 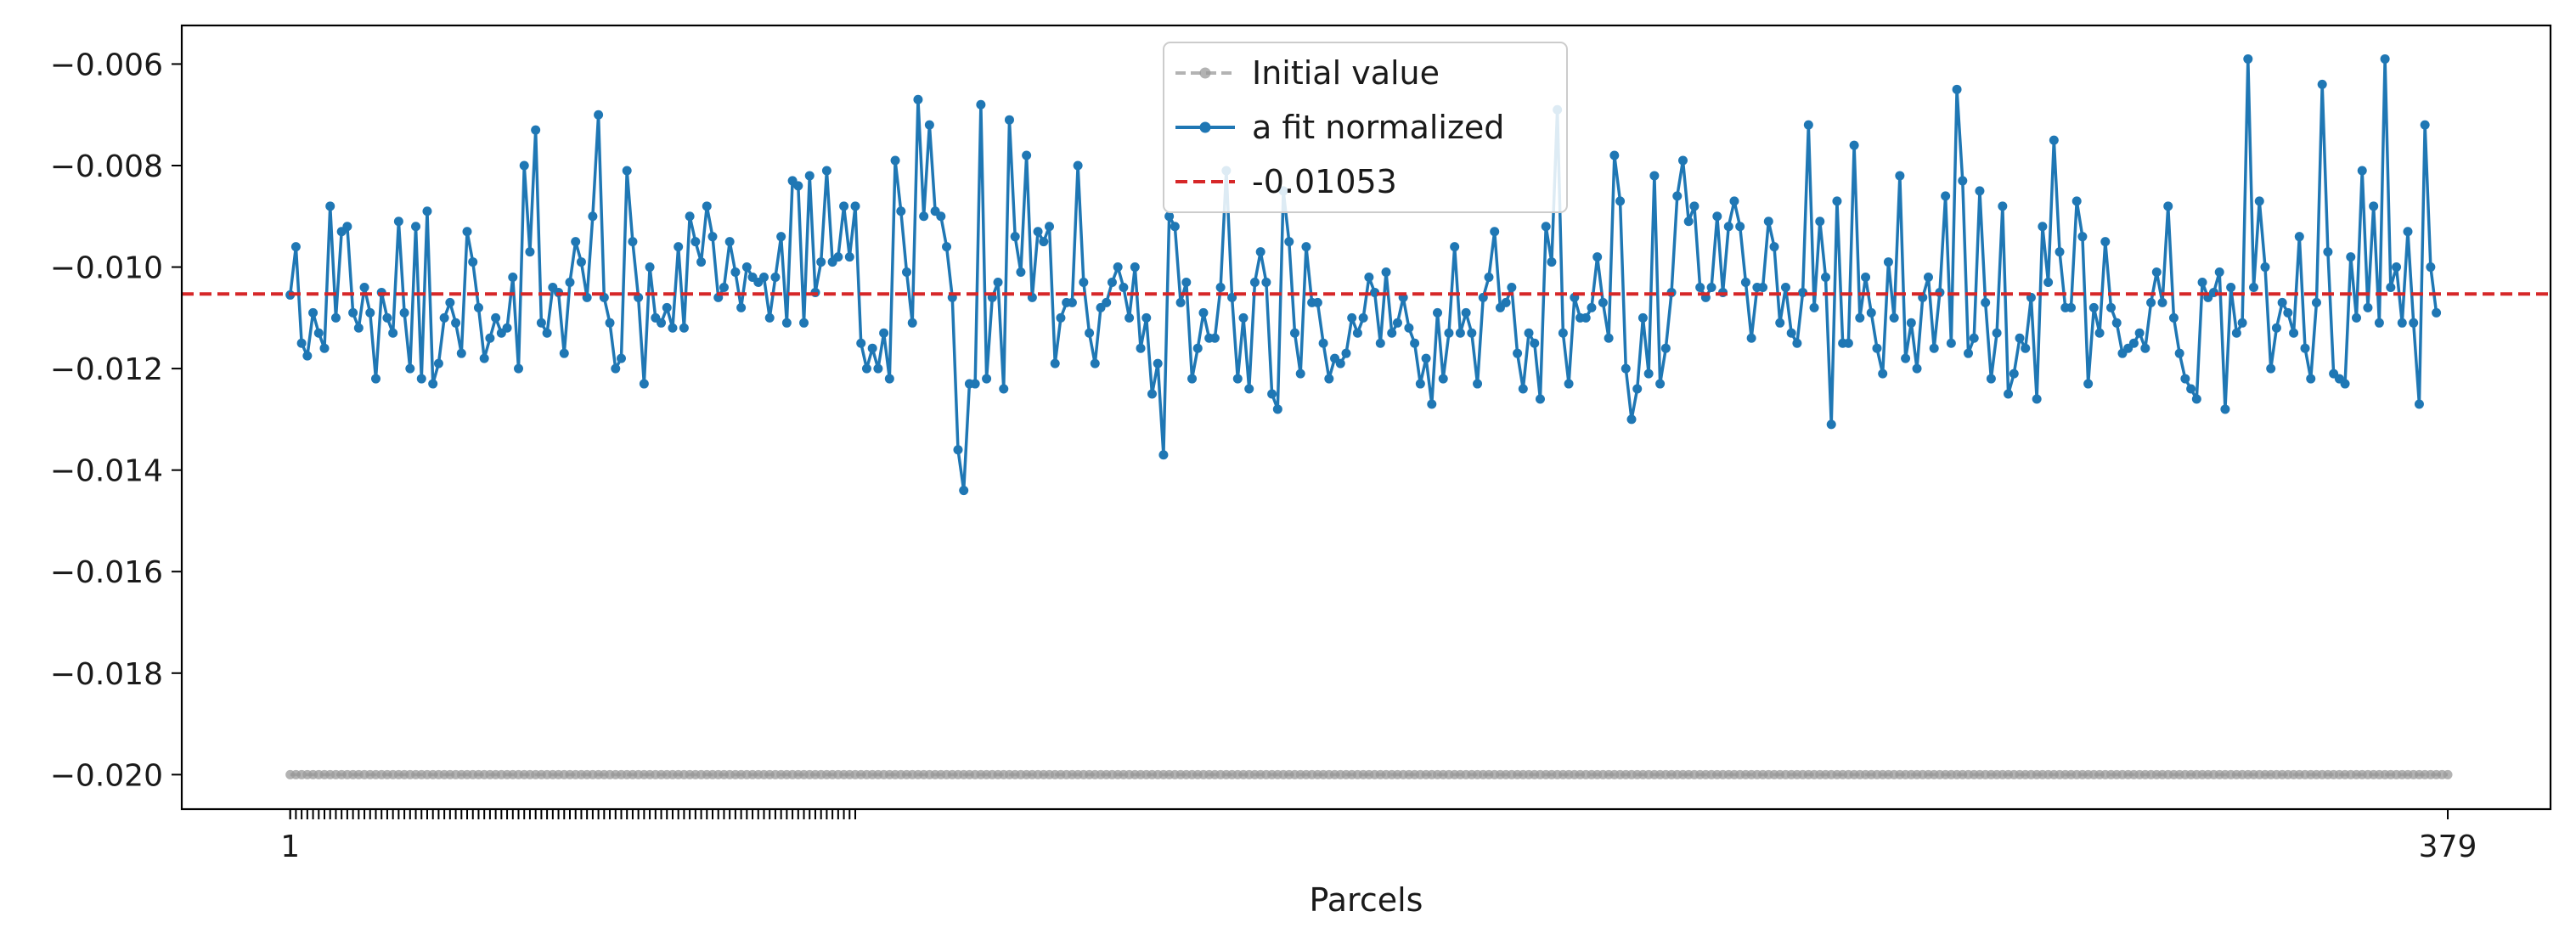 I want to click on x-axis-label: Parcels, so click(x=1366, y=900).